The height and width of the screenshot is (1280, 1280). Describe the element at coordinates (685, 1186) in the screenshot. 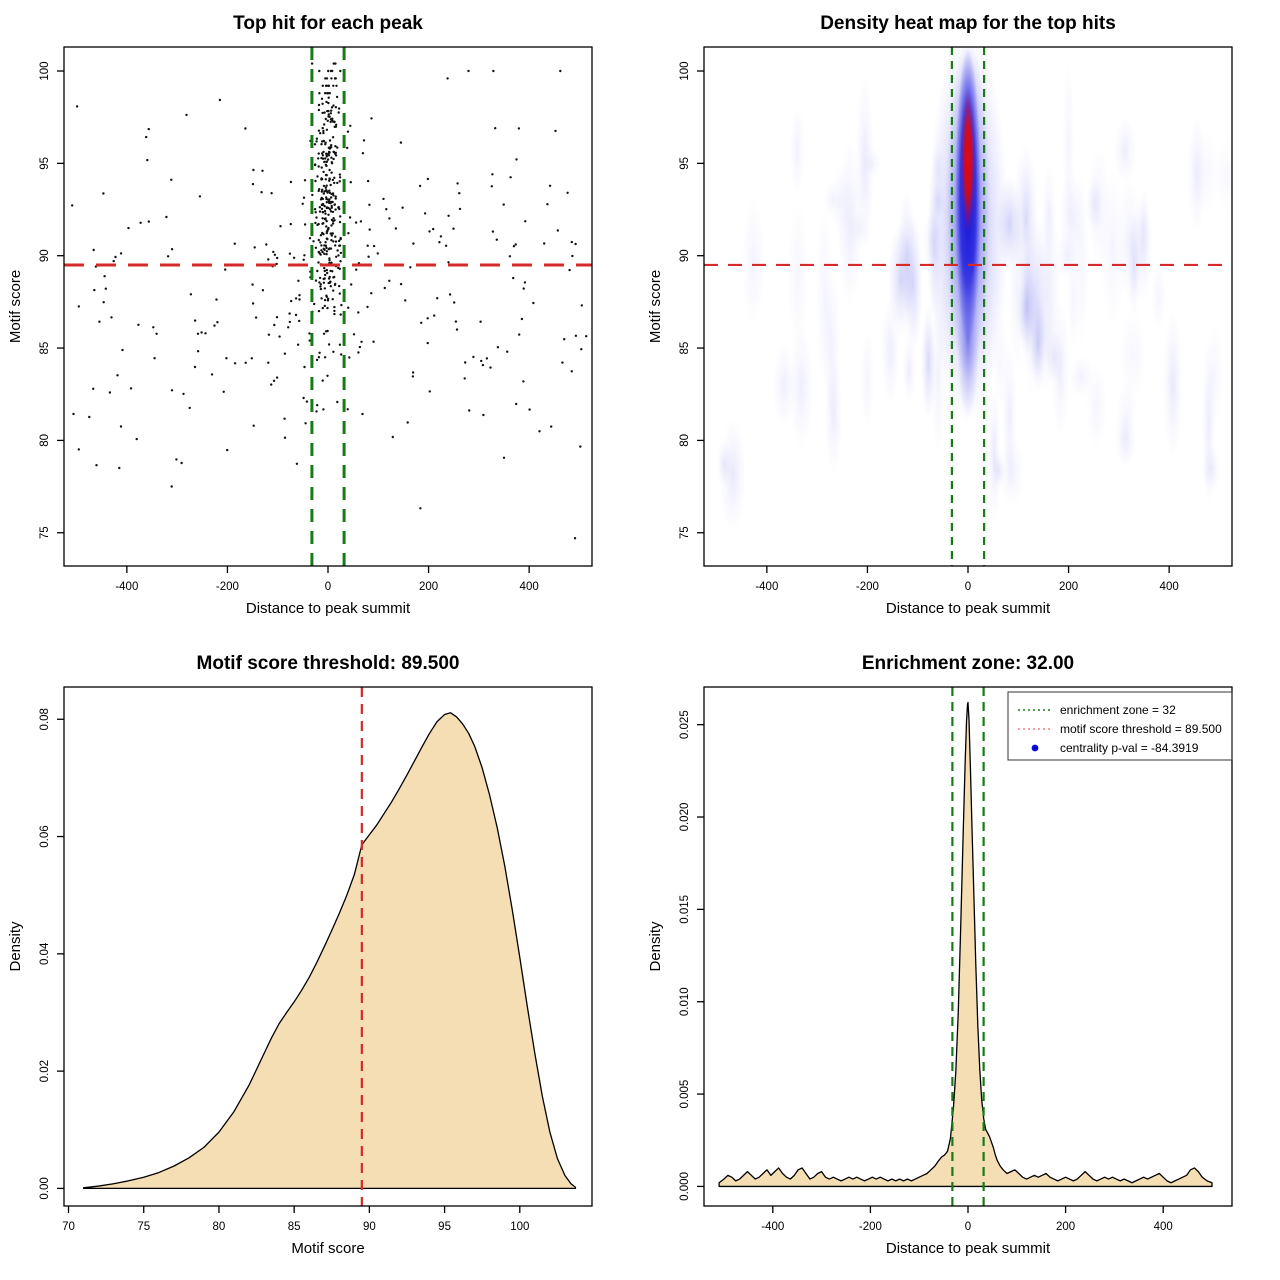

I see `y-tick-label: 0.000` at that location.